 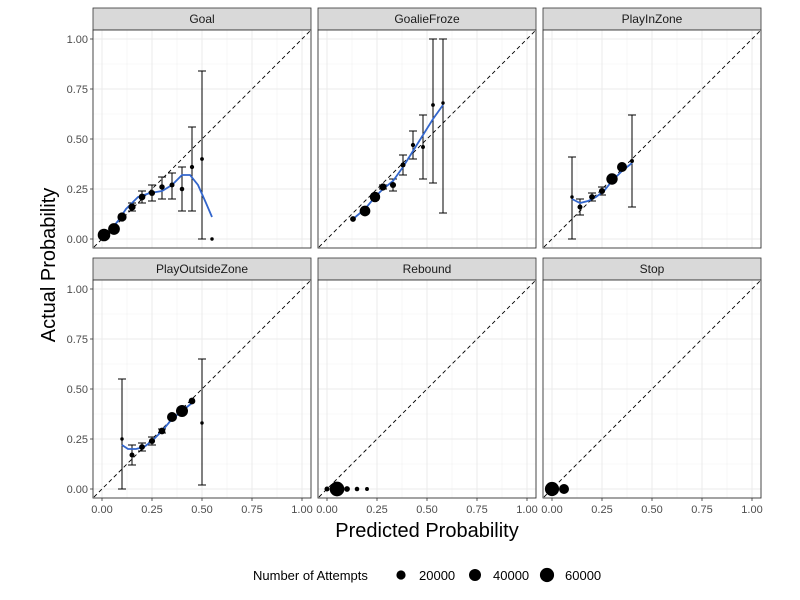 I want to click on panel-rebound: Rebound 0.00 0.25 0.50 0.75 1.00, so click(x=427, y=386).